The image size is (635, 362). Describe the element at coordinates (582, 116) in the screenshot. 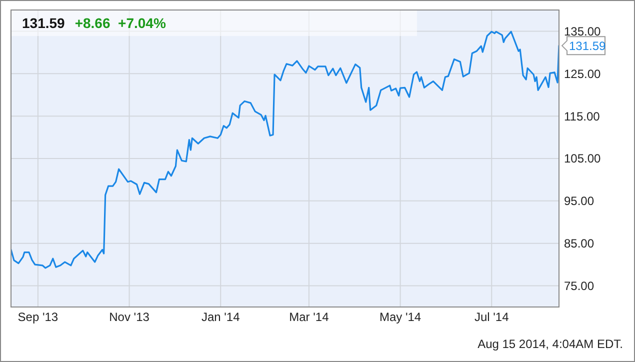

I see `y-tick-label: 115.00` at that location.